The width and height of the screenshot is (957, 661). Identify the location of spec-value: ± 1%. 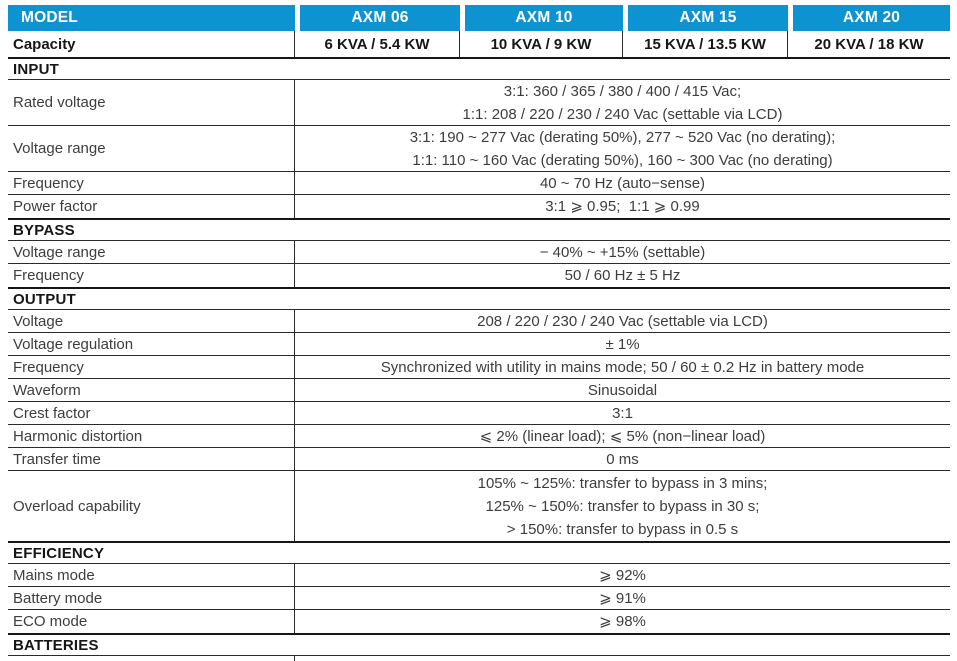
(622, 344).